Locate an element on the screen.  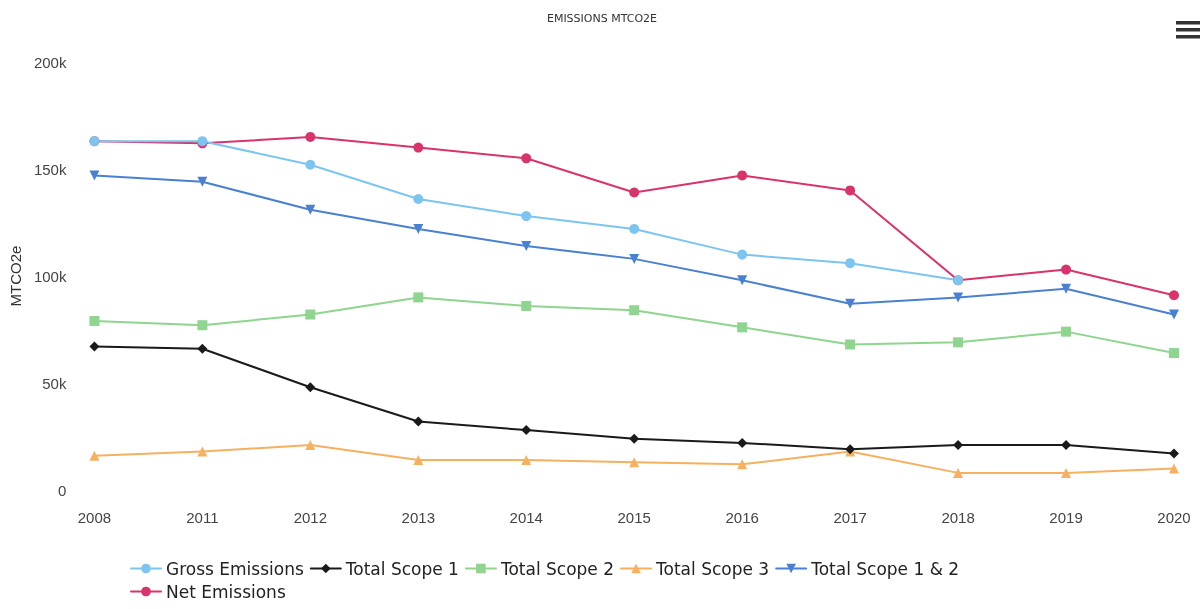
legend-label: Total Scope 3 is located at coordinates (712, 568).